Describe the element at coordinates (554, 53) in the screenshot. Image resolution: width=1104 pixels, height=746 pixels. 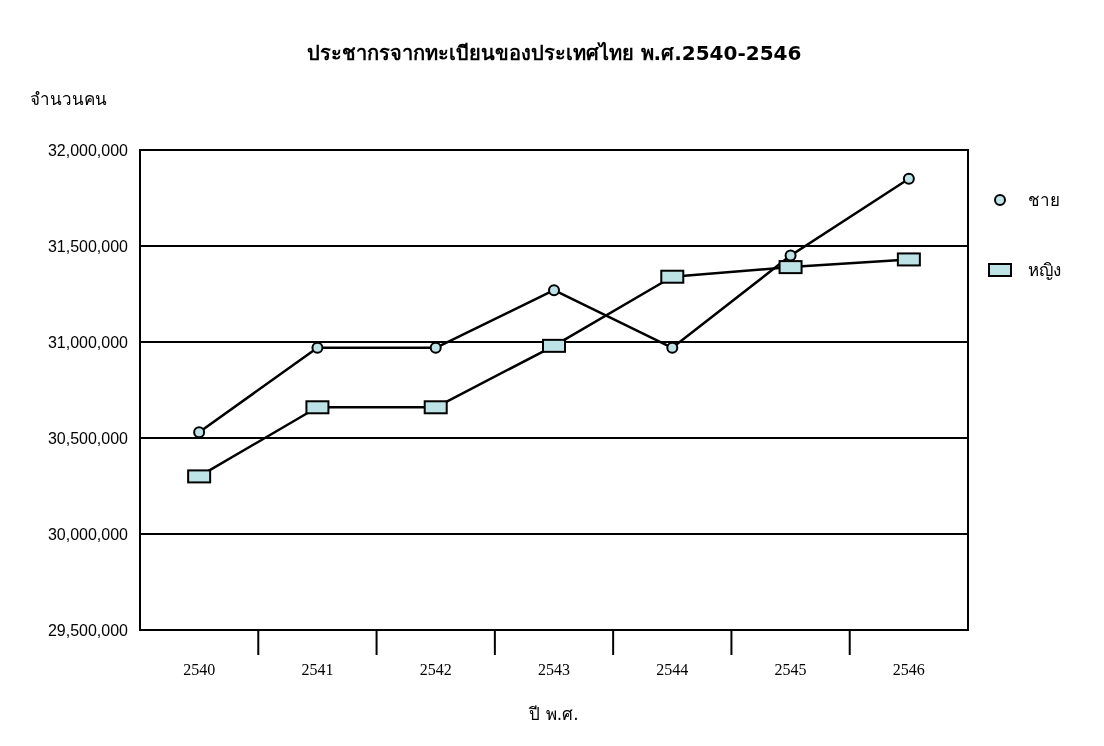
I see `chart-title: ประชากรจากทะเบียนของประเทศไทย พ.ศ.2540-2546` at that location.